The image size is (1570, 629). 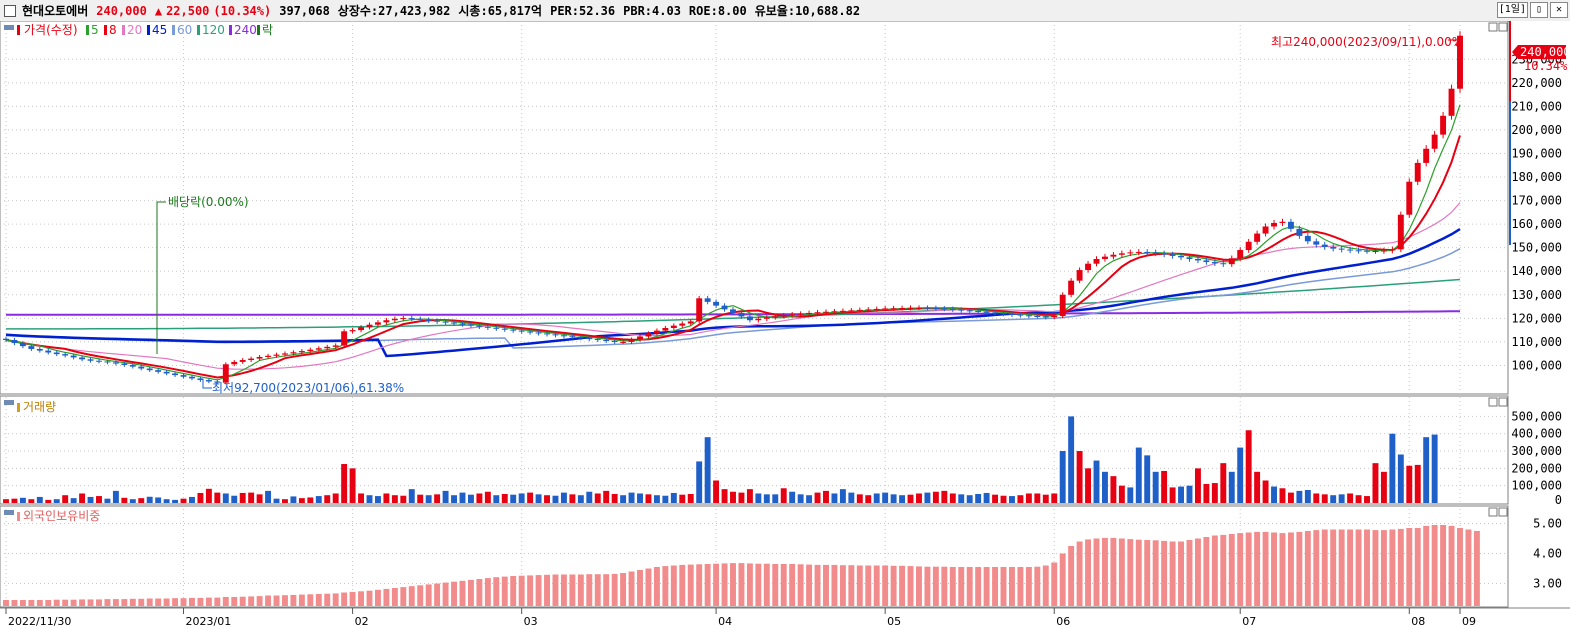 I want to click on restore-button: ▯, so click(x=1539, y=10).